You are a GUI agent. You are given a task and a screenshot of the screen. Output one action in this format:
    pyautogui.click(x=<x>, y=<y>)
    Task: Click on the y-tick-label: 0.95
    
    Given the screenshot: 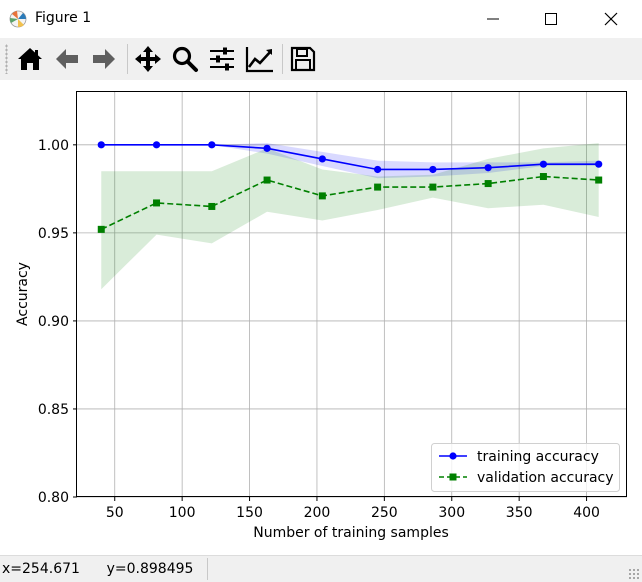 What is the action you would take?
    pyautogui.click(x=53, y=234)
    